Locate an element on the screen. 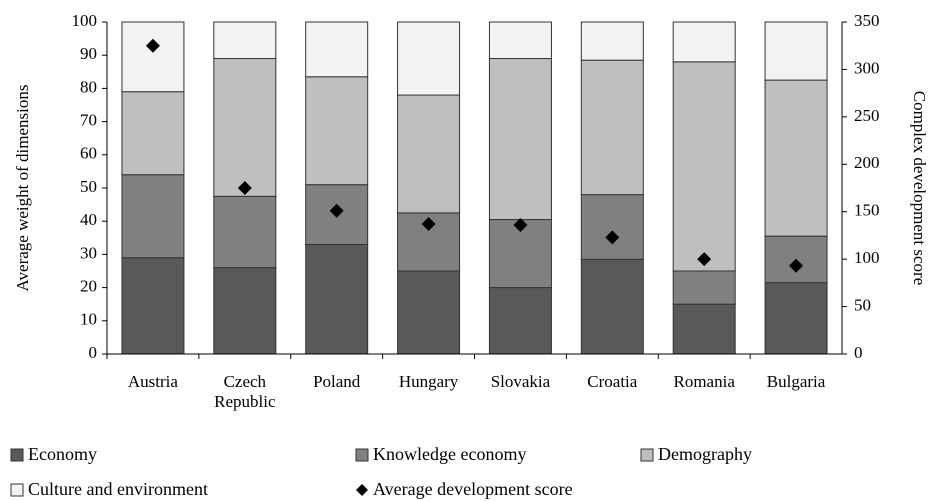  legend-item: Demography is located at coordinates (696, 454).